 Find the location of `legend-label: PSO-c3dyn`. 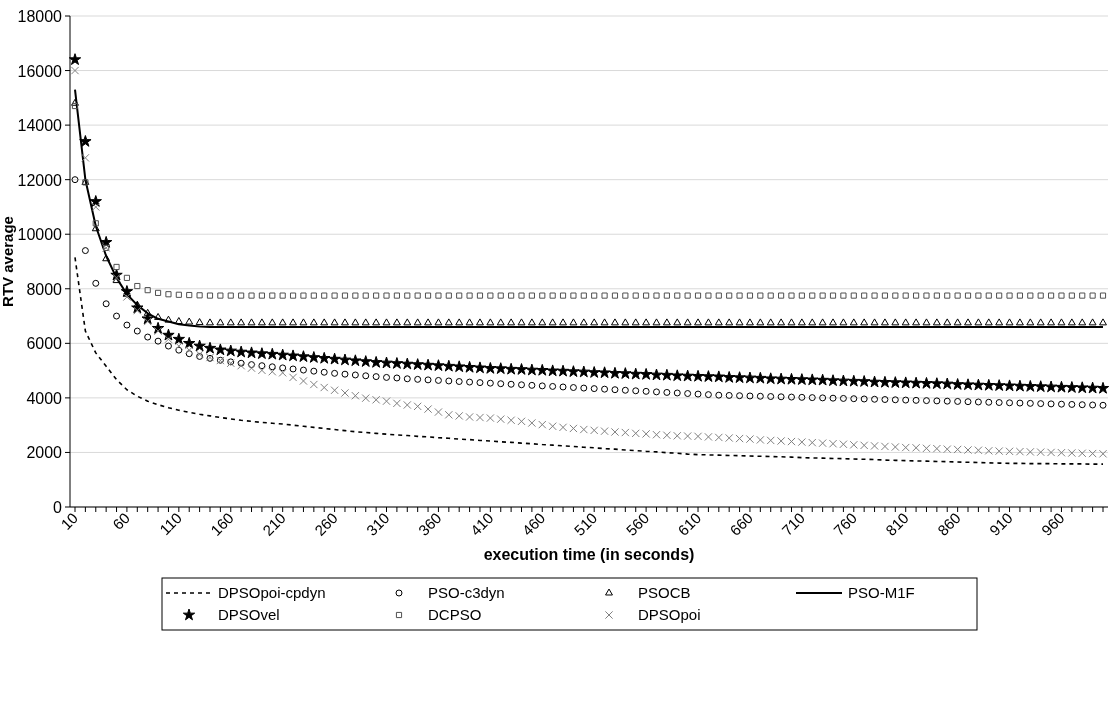

legend-label: PSO-c3dyn is located at coordinates (466, 592).